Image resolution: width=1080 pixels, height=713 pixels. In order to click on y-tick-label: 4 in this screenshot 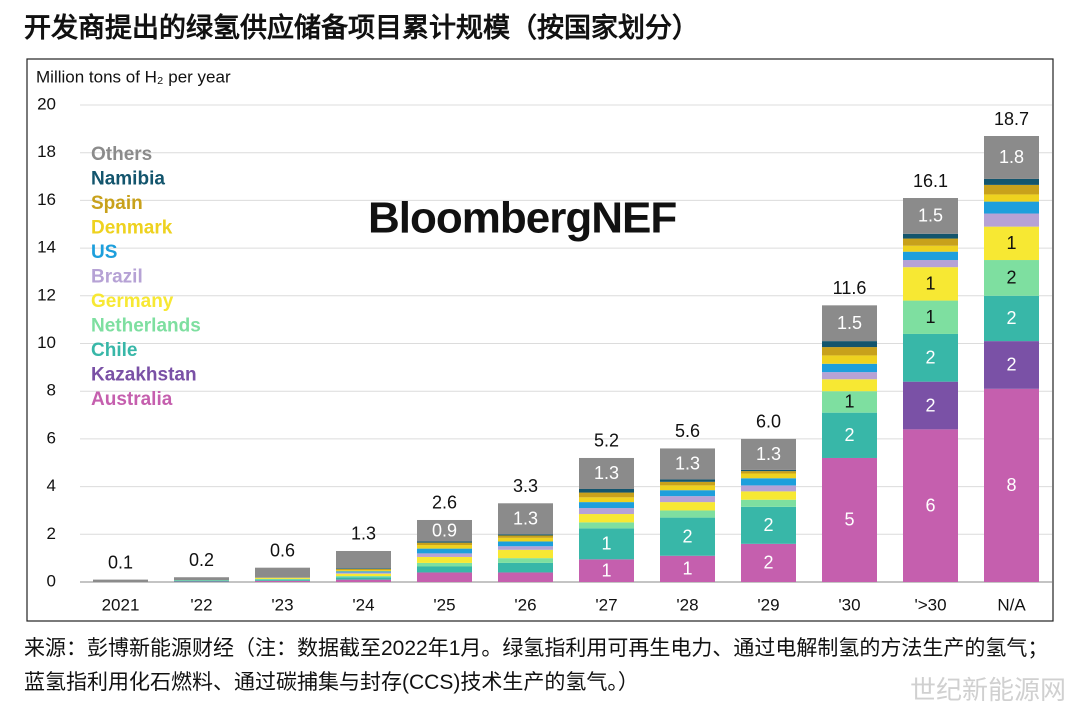, I will do `click(51, 485)`.